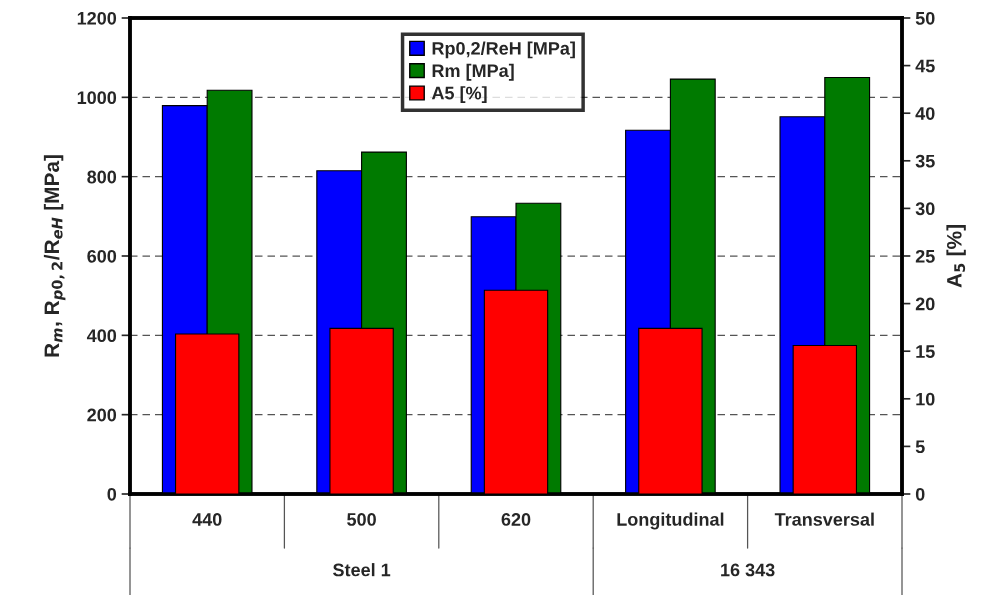  What do you see at coordinates (97, 18) in the screenshot?
I see `y-tick-label: 1200` at bounding box center [97, 18].